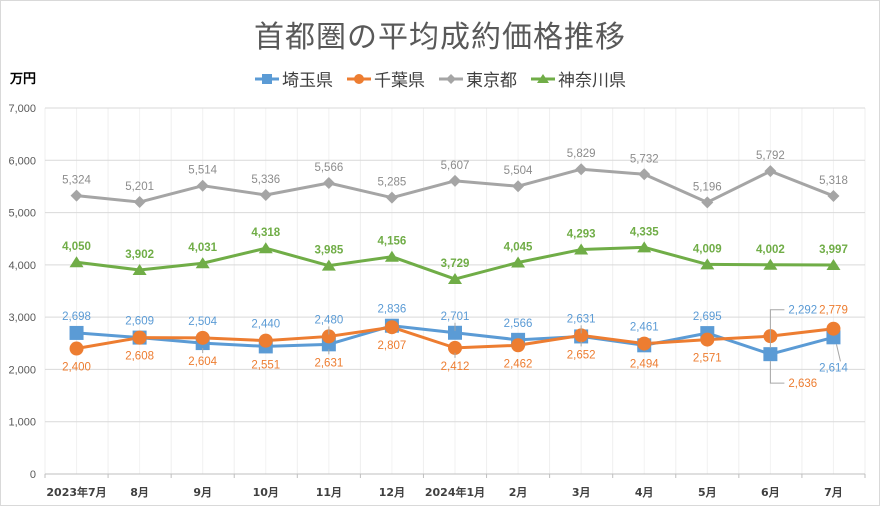  I want to click on x-tick-label: 8月, so click(139, 492).